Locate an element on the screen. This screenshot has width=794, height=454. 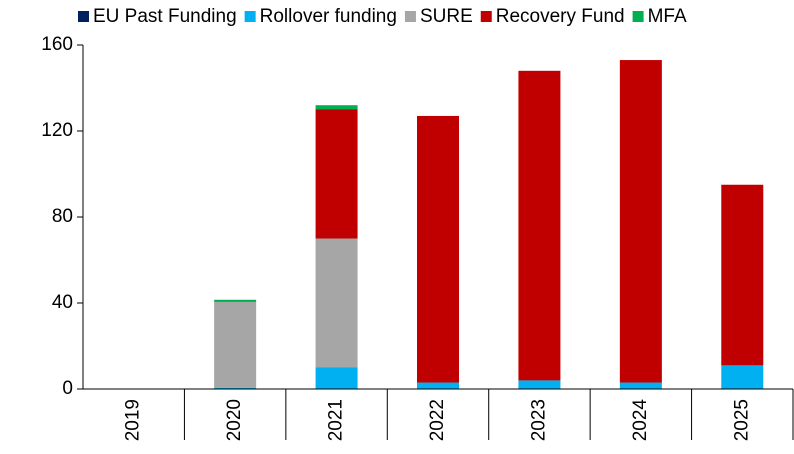
x-tick-label: 2019 is located at coordinates (133, 420).